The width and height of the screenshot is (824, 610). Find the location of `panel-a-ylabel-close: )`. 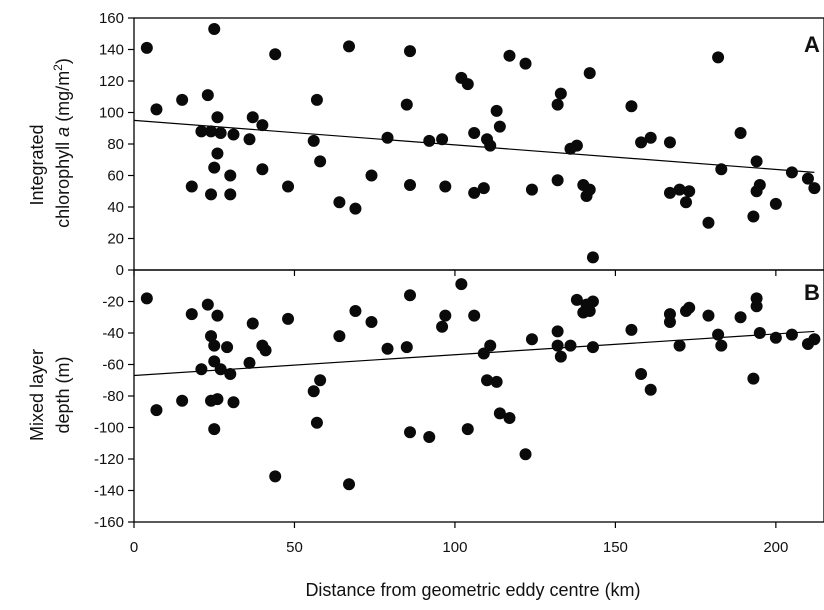

panel-a-ylabel-close: ) is located at coordinates (63, 61).